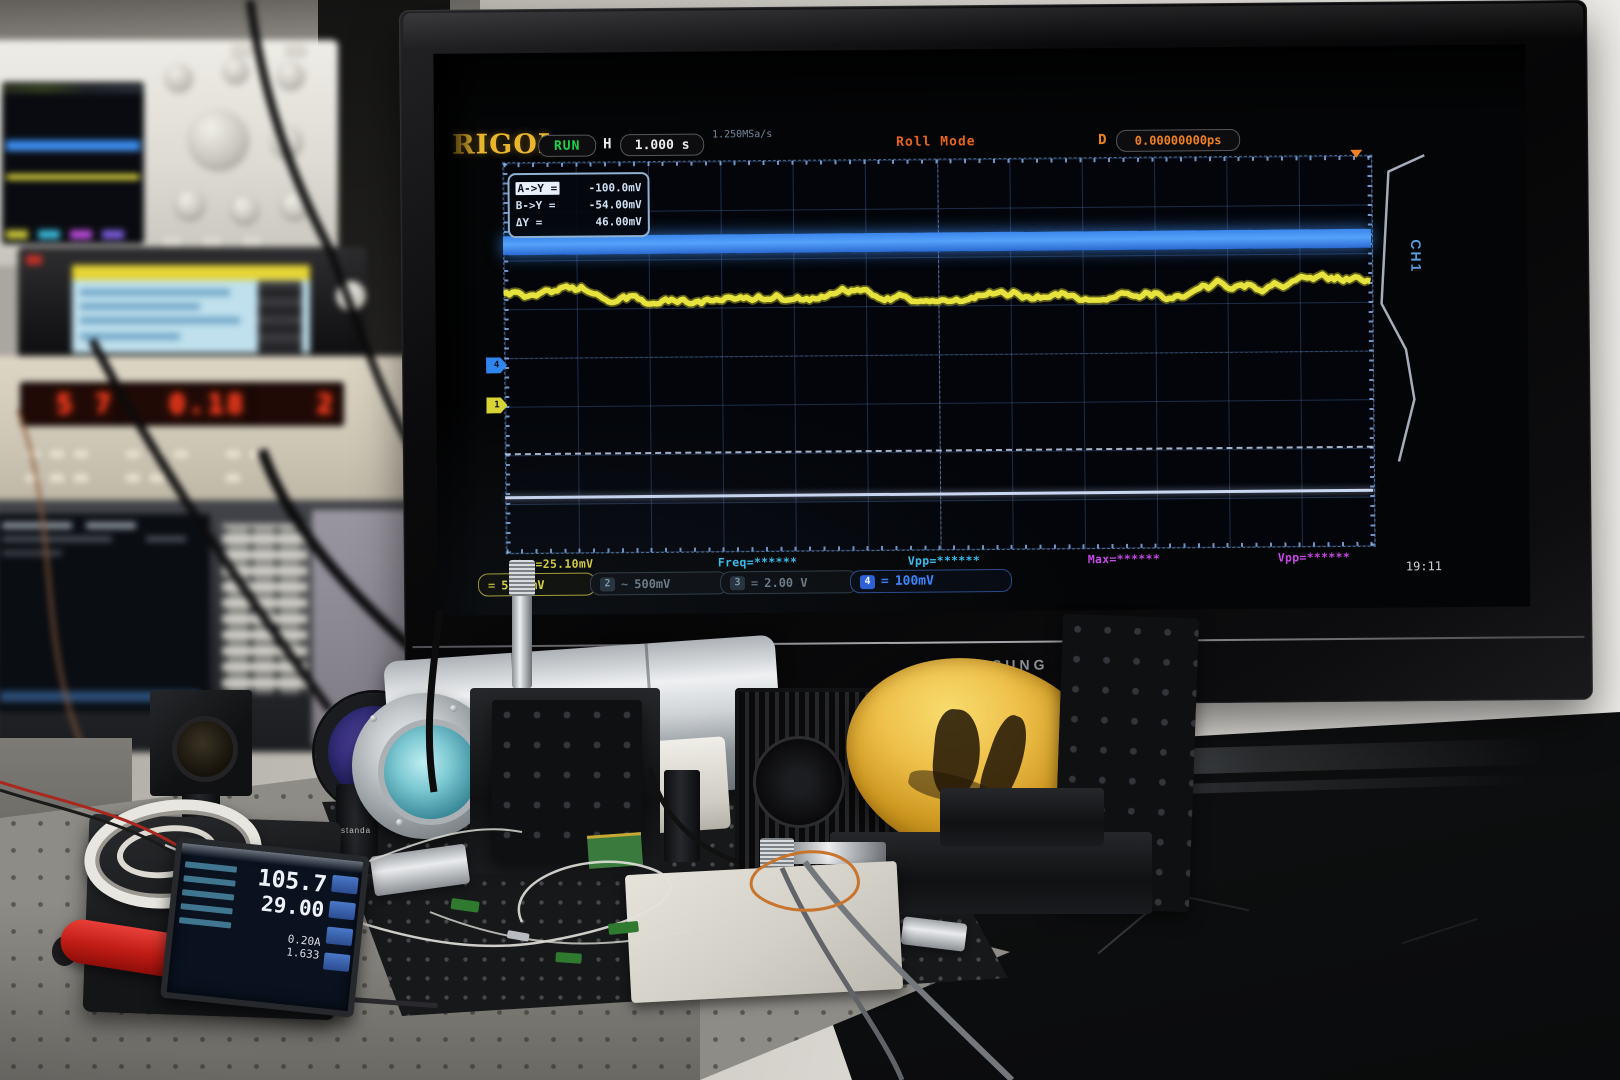 The height and width of the screenshot is (1080, 1620). What do you see at coordinates (73, 177) in the screenshot?
I see `mini-scope-yellow-trace` at bounding box center [73, 177].